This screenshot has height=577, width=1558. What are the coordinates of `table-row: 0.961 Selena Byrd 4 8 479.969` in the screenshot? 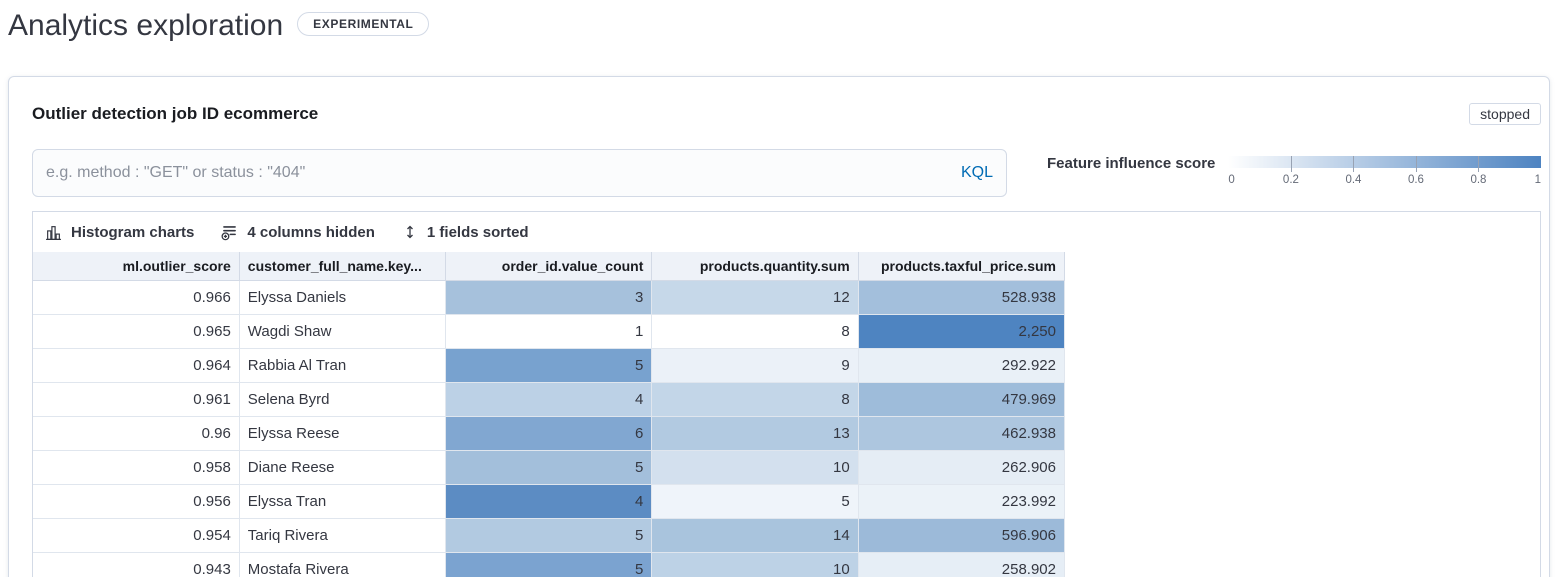 It's located at (549, 399).